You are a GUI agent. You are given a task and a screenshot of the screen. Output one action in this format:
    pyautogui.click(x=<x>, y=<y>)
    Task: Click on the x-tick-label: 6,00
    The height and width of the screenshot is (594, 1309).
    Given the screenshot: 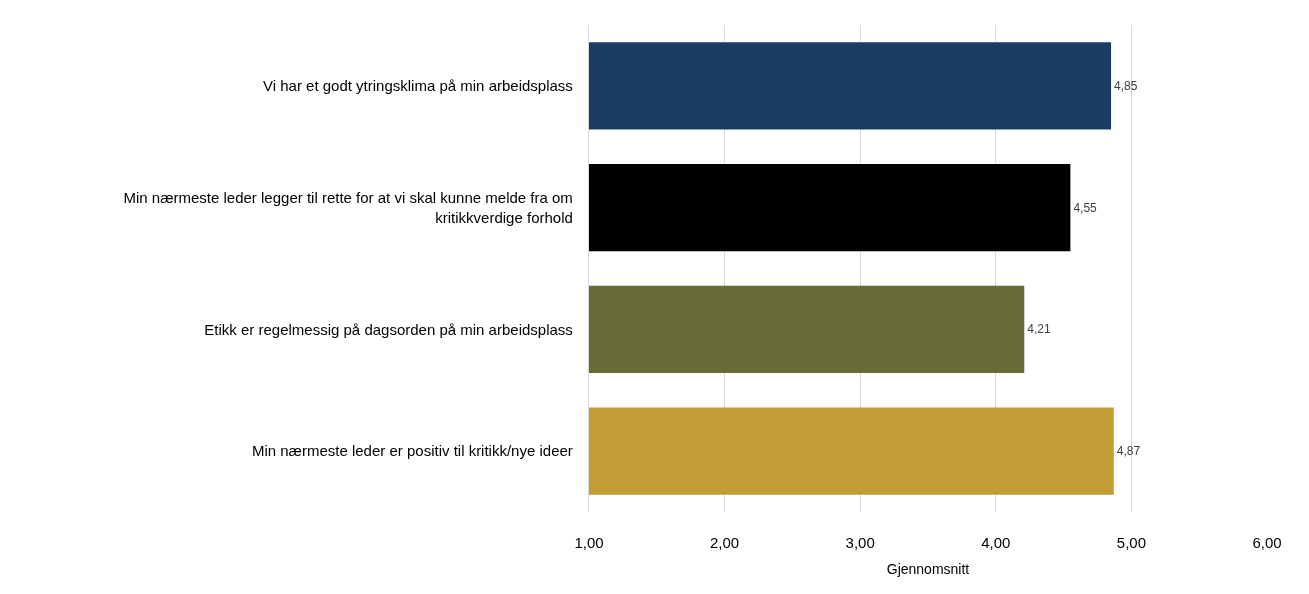 What is the action you would take?
    pyautogui.click(x=1267, y=542)
    